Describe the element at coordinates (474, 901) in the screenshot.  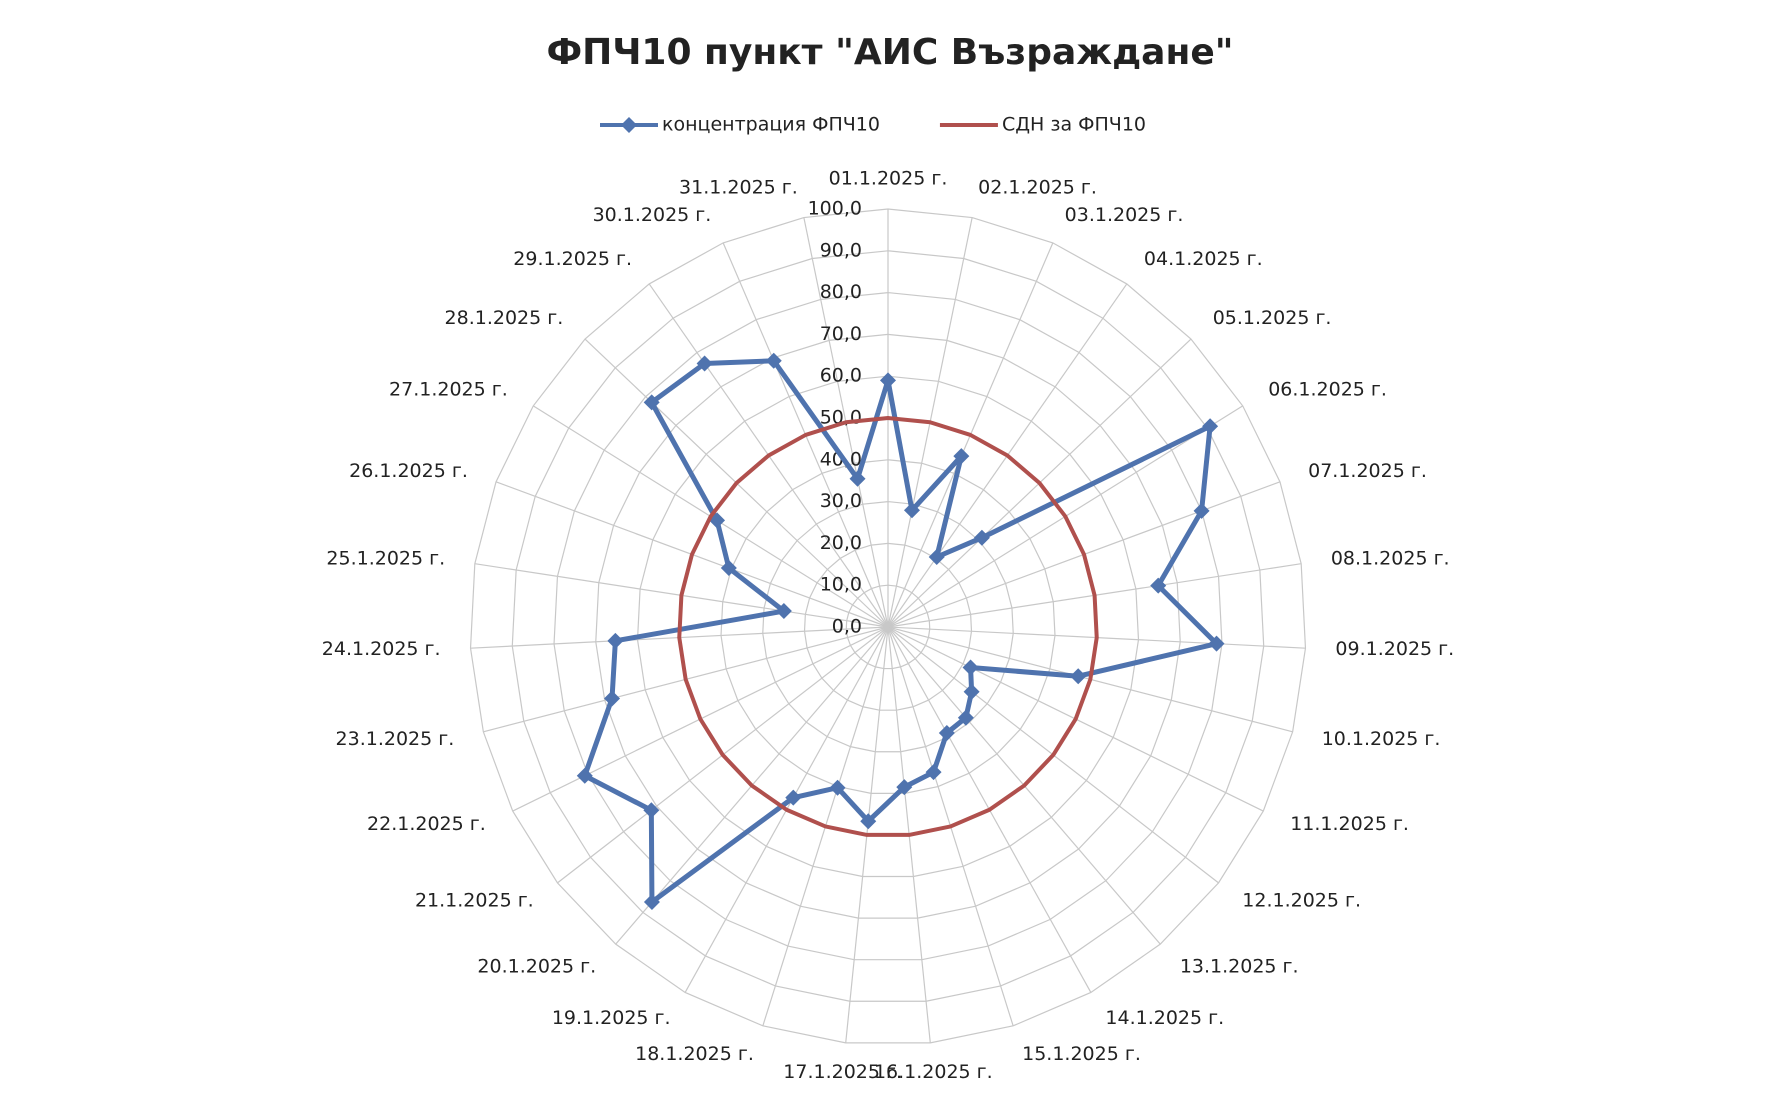
I see `category-label: 21.1.2025 г.` at that location.